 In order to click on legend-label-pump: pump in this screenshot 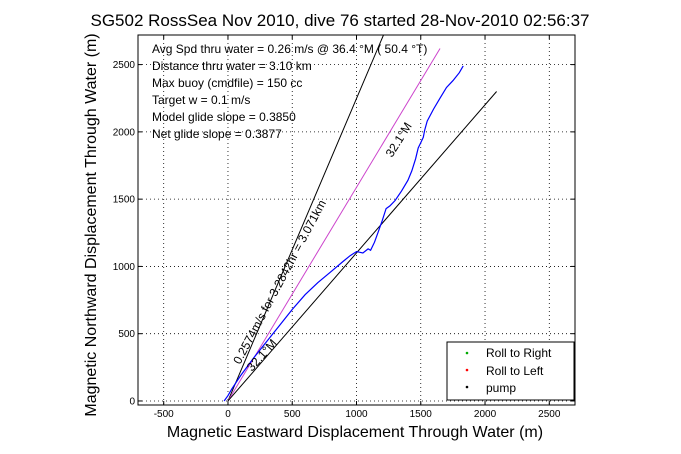, I will do `click(501, 388)`.